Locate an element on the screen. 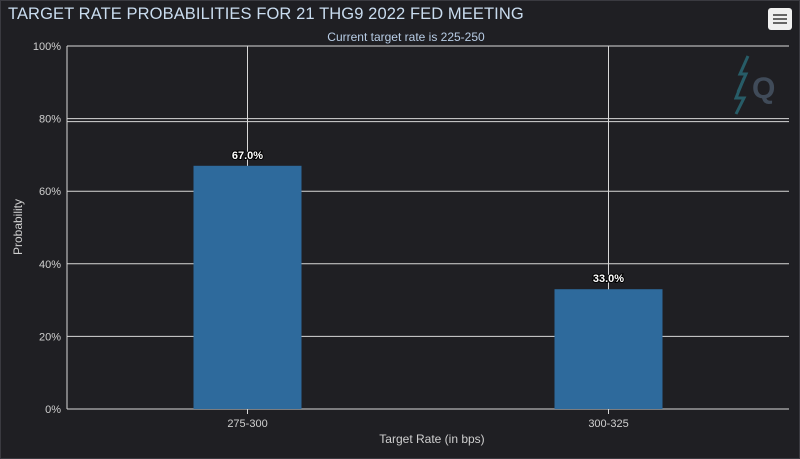  svg-text: Q is located at coordinates (763, 88).